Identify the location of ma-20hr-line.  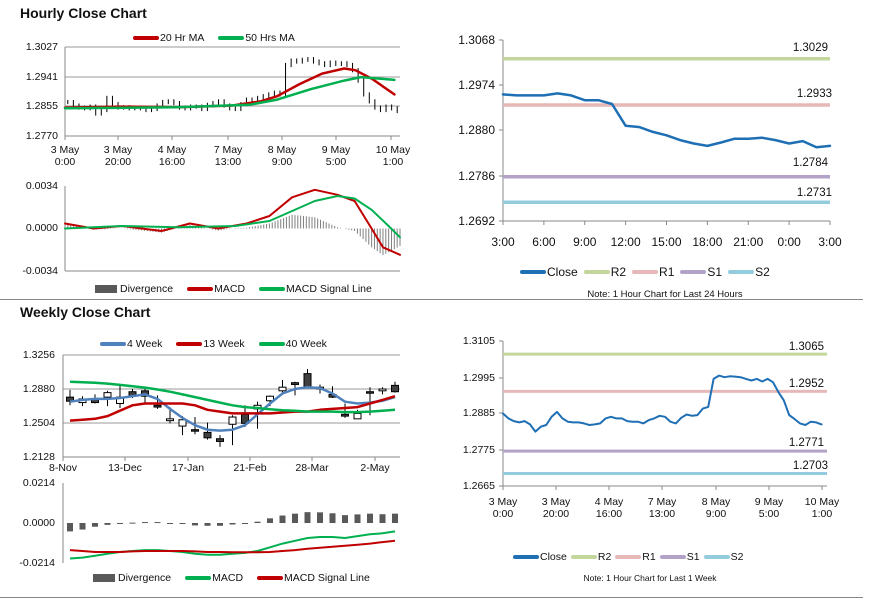
(229, 88).